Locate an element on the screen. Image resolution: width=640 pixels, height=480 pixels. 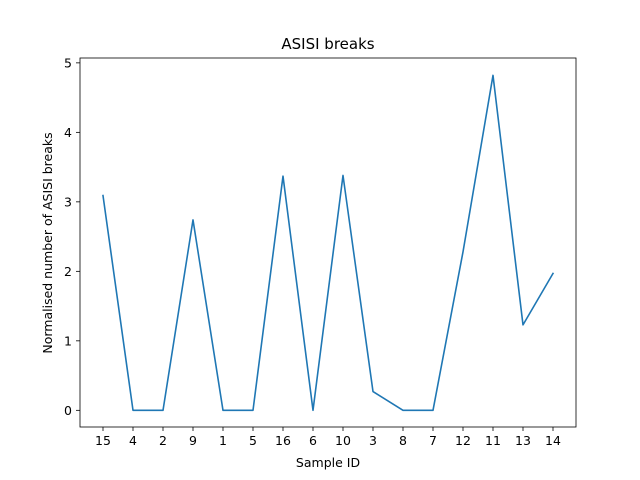
x-tick-label-7: 7 is located at coordinates (433, 440).